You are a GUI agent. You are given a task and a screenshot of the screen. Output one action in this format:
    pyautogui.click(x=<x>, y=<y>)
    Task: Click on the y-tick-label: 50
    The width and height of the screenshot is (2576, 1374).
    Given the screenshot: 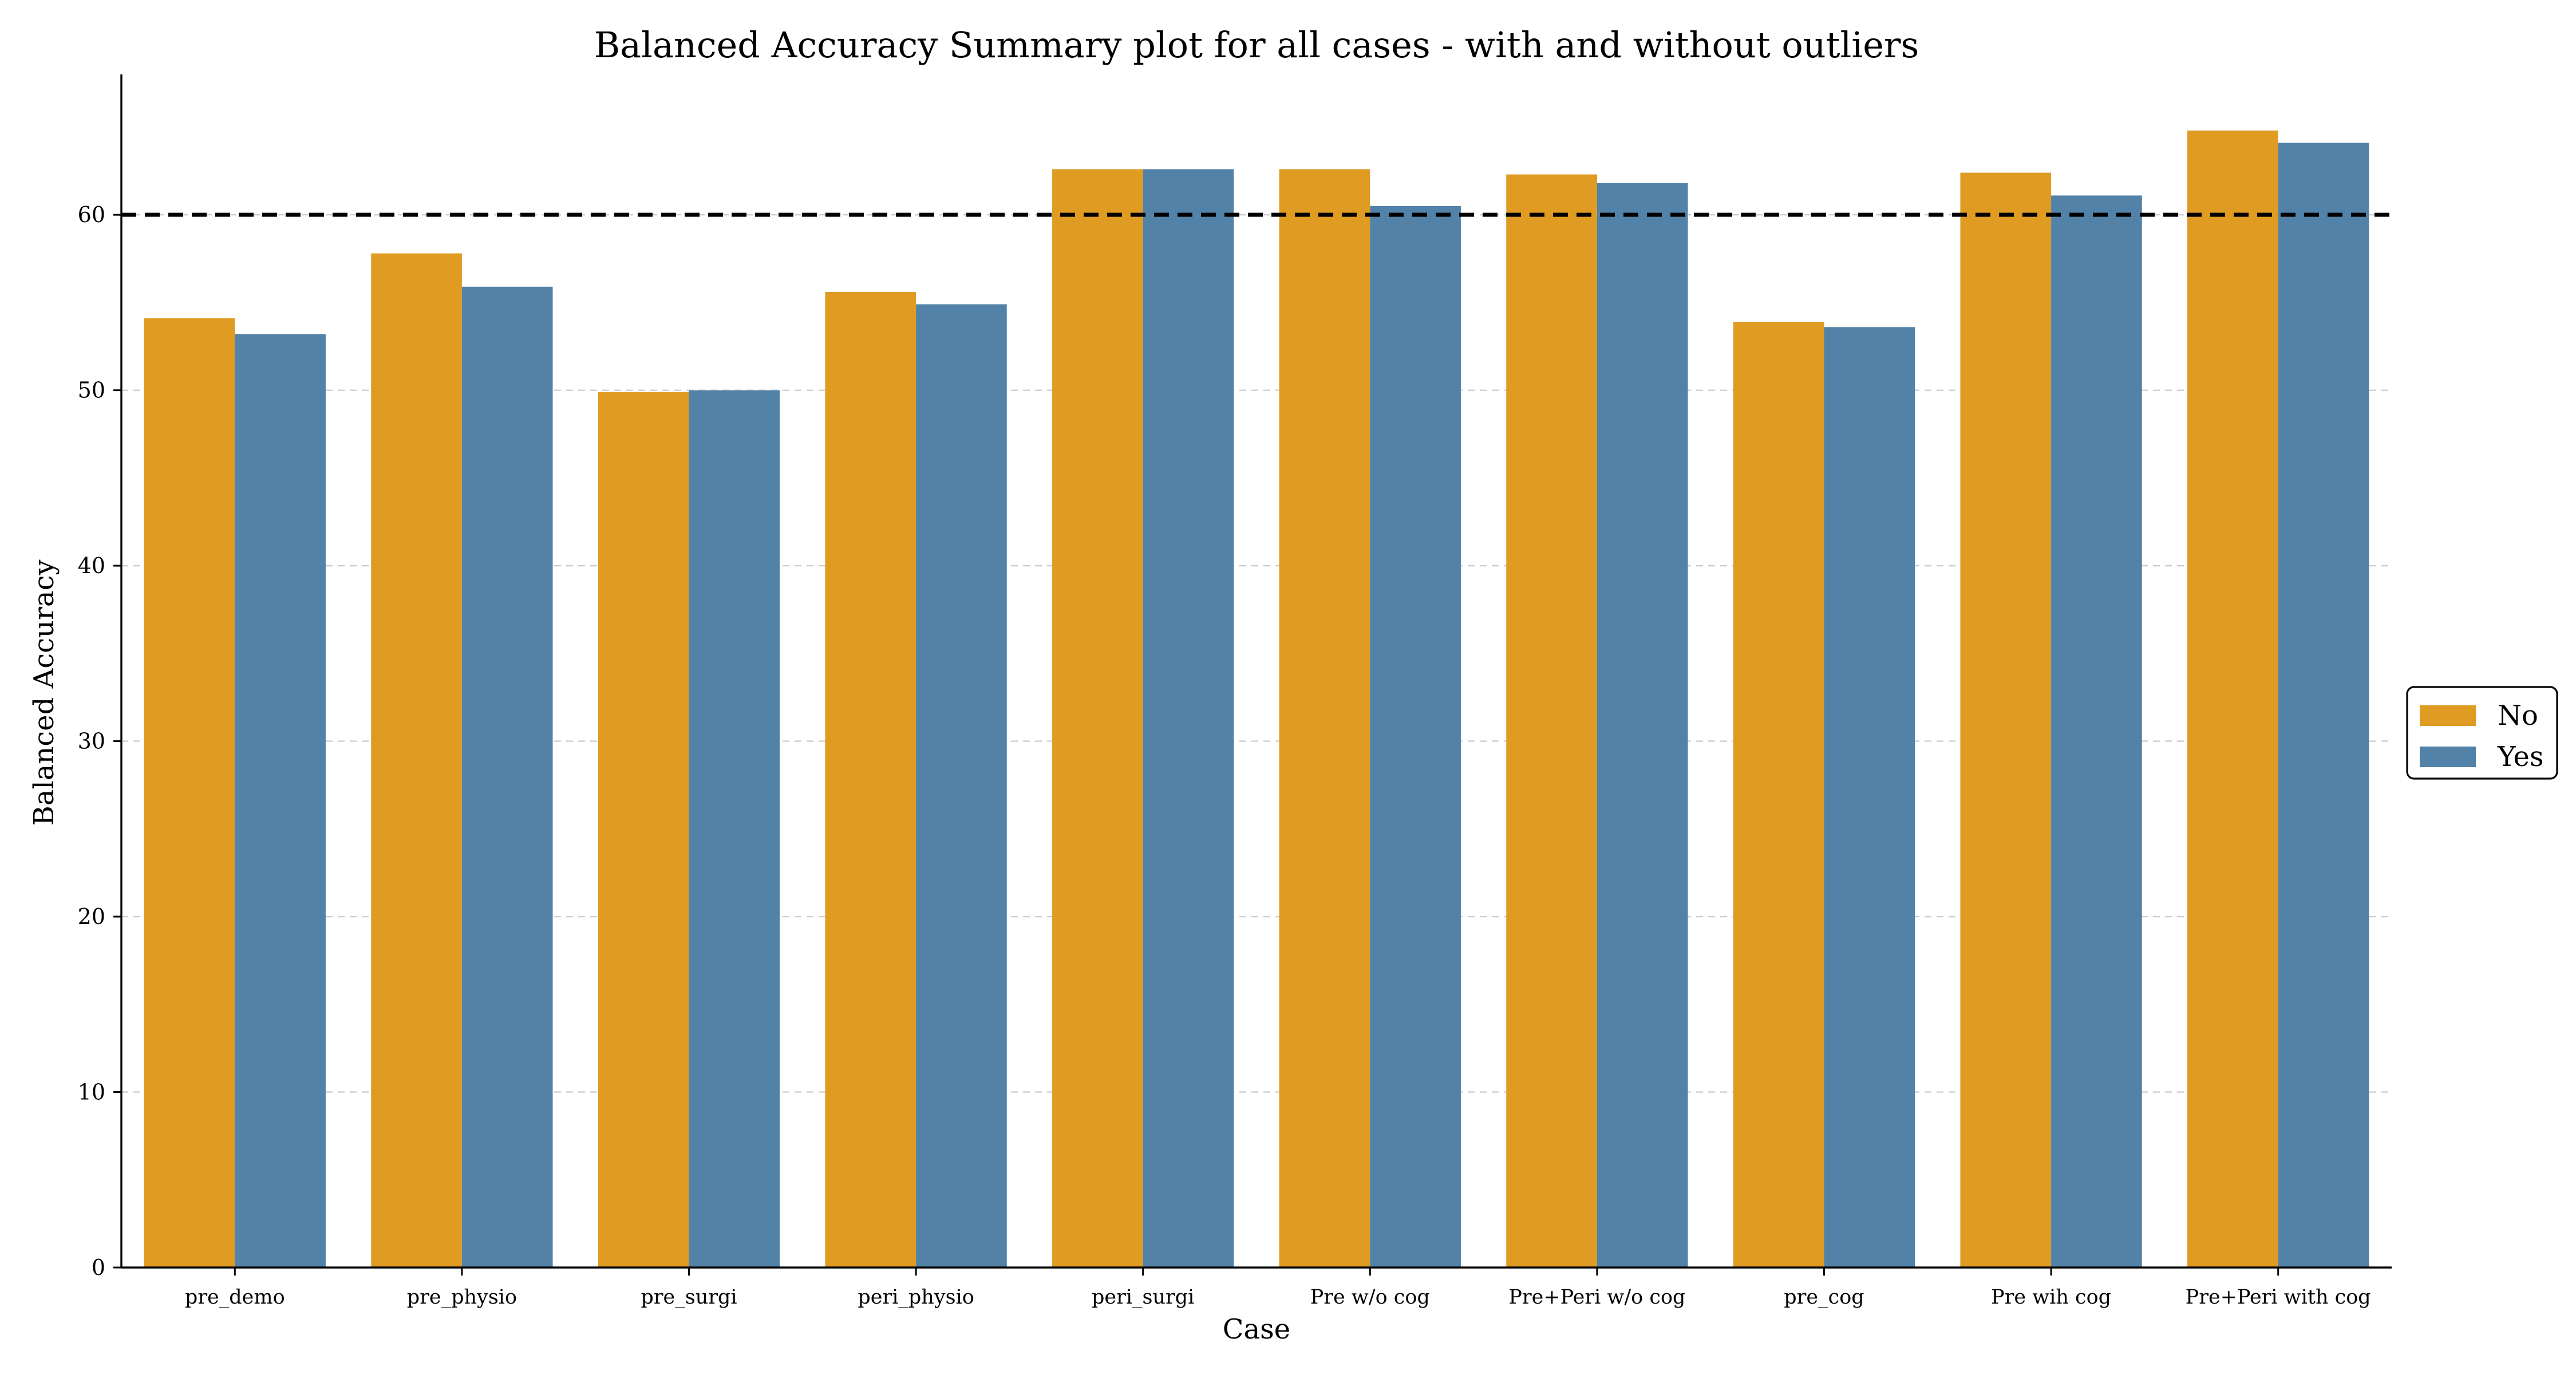 What is the action you would take?
    pyautogui.click(x=91, y=390)
    